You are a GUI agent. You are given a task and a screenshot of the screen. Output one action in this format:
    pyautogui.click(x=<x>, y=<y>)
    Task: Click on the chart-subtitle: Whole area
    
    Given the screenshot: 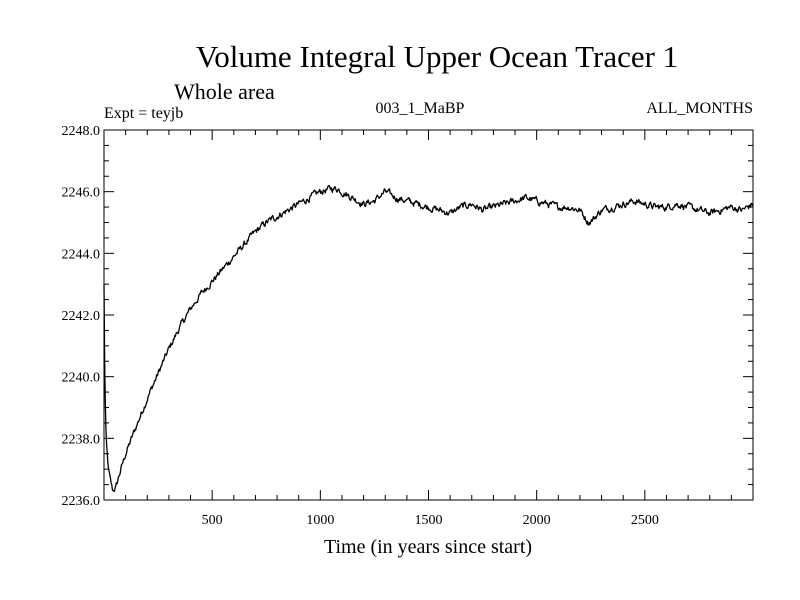 What is the action you would take?
    pyautogui.click(x=224, y=91)
    